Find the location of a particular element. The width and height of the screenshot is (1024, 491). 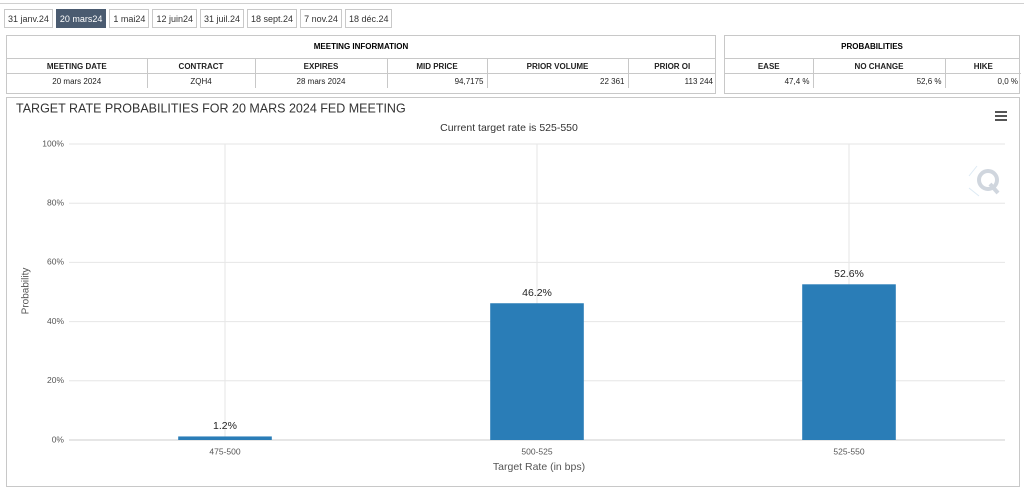

top-border is located at coordinates (512, 3).